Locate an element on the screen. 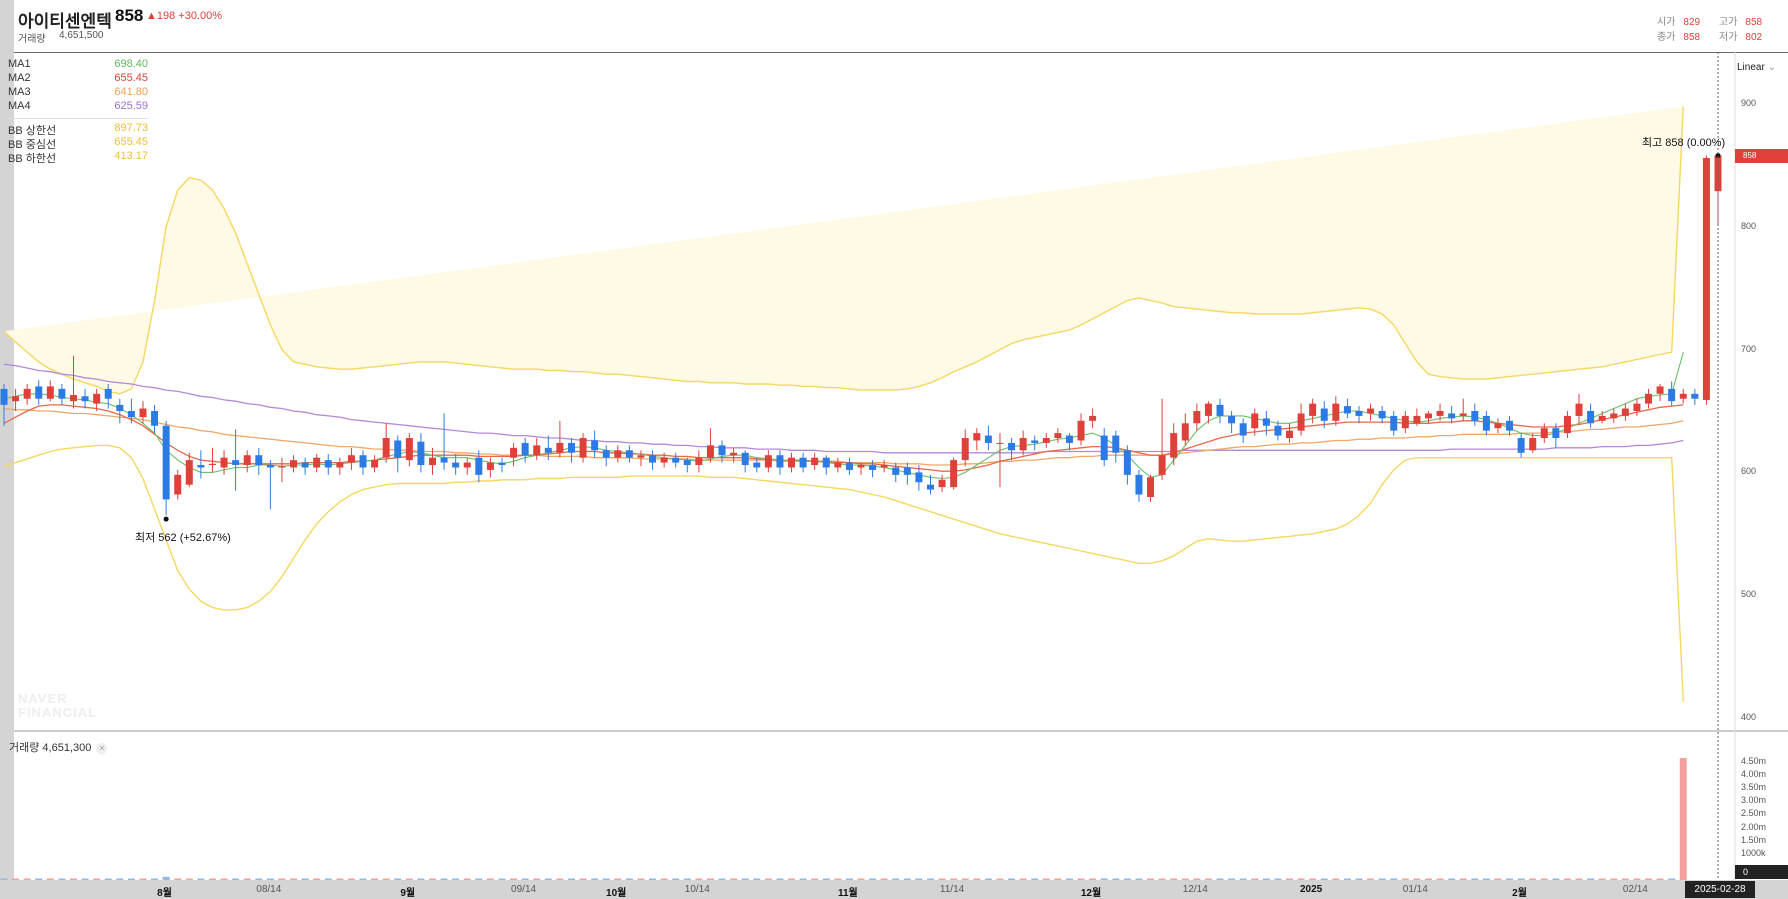 The height and width of the screenshot is (899, 1788). y-tick-label: 500 is located at coordinates (1749, 594).